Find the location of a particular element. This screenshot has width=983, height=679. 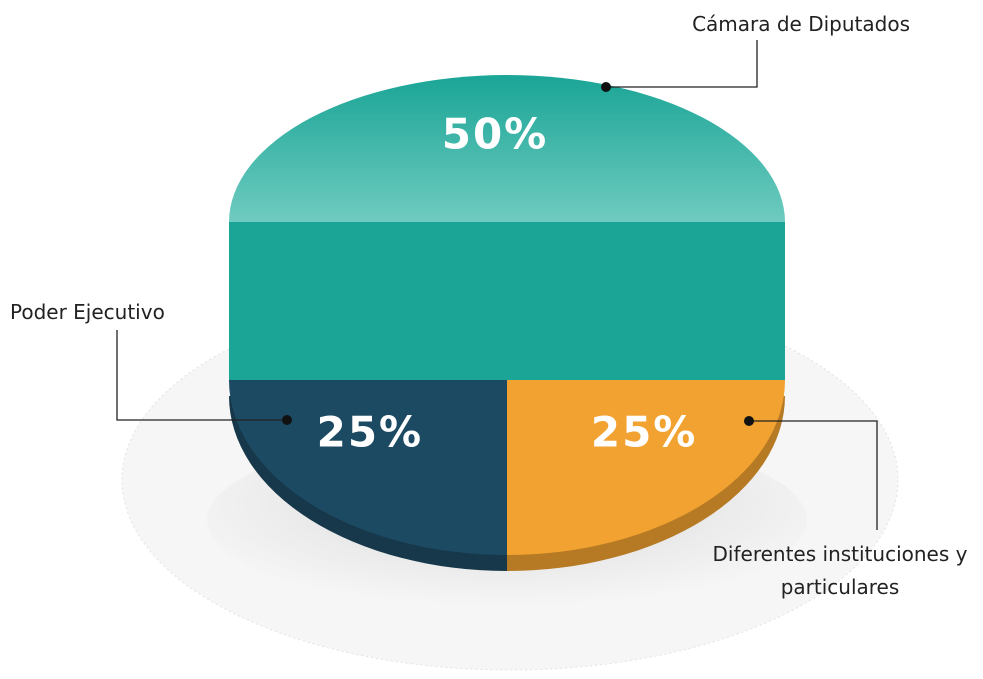

category-label: Diferentes instituciones y particulares is located at coordinates (840, 570).